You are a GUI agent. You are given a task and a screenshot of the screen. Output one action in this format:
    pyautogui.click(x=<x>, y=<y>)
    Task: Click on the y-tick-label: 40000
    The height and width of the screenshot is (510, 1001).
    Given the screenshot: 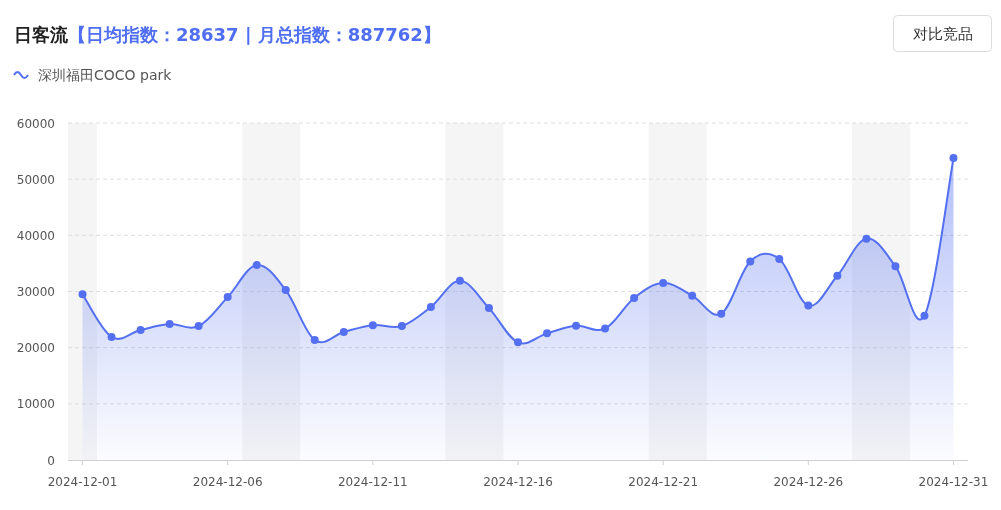 What is the action you would take?
    pyautogui.click(x=35, y=235)
    